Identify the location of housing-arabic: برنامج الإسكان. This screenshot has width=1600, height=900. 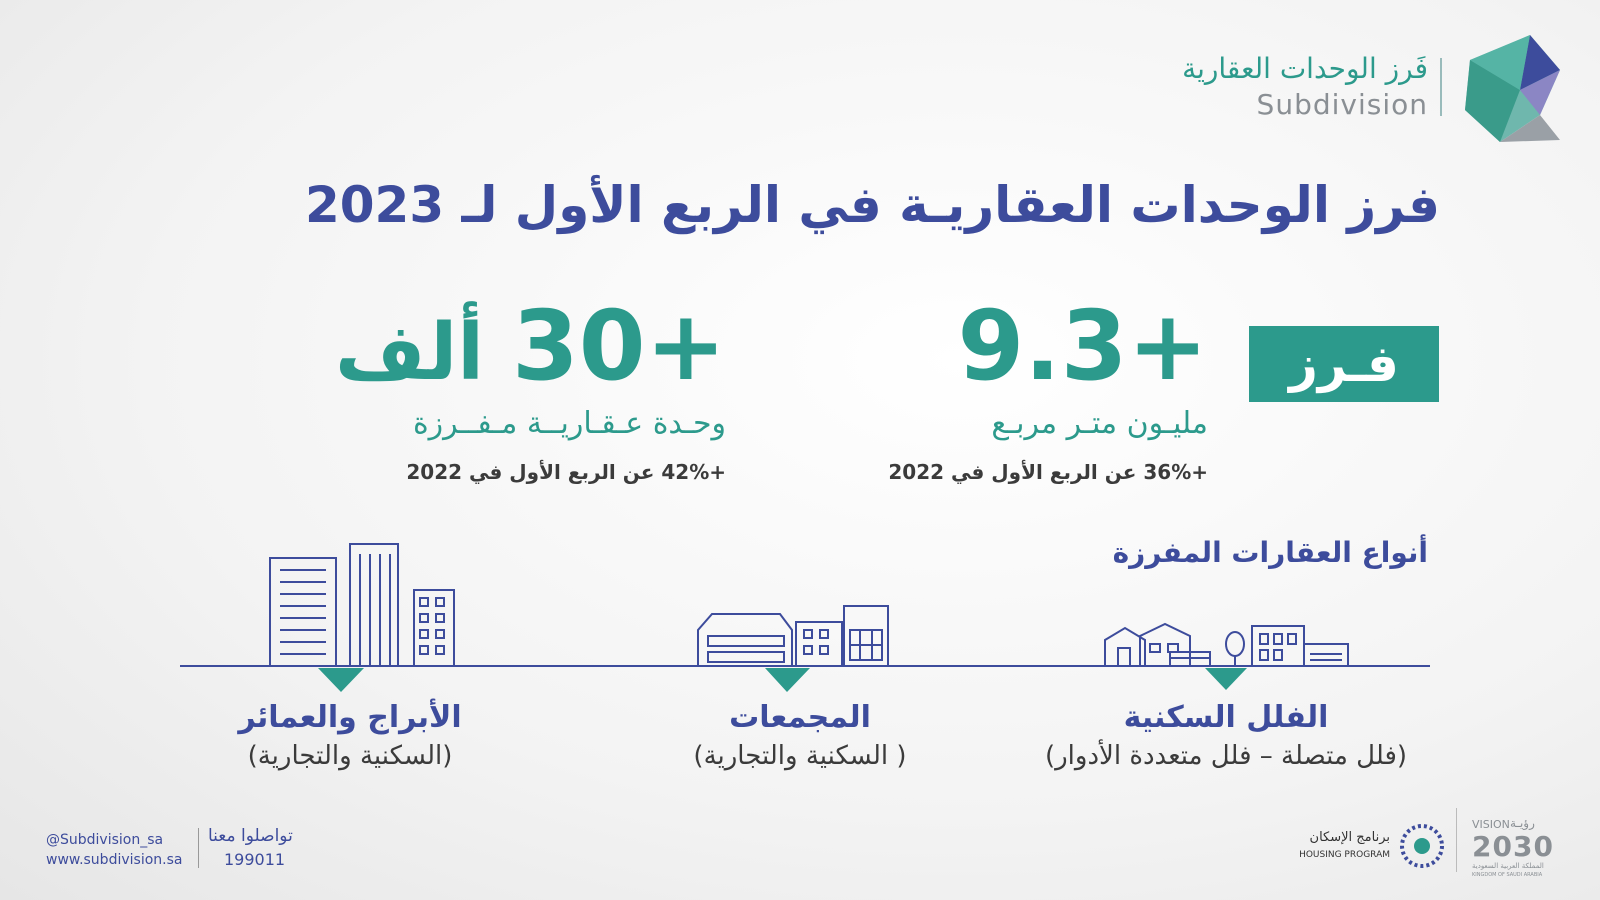
(1349, 837).